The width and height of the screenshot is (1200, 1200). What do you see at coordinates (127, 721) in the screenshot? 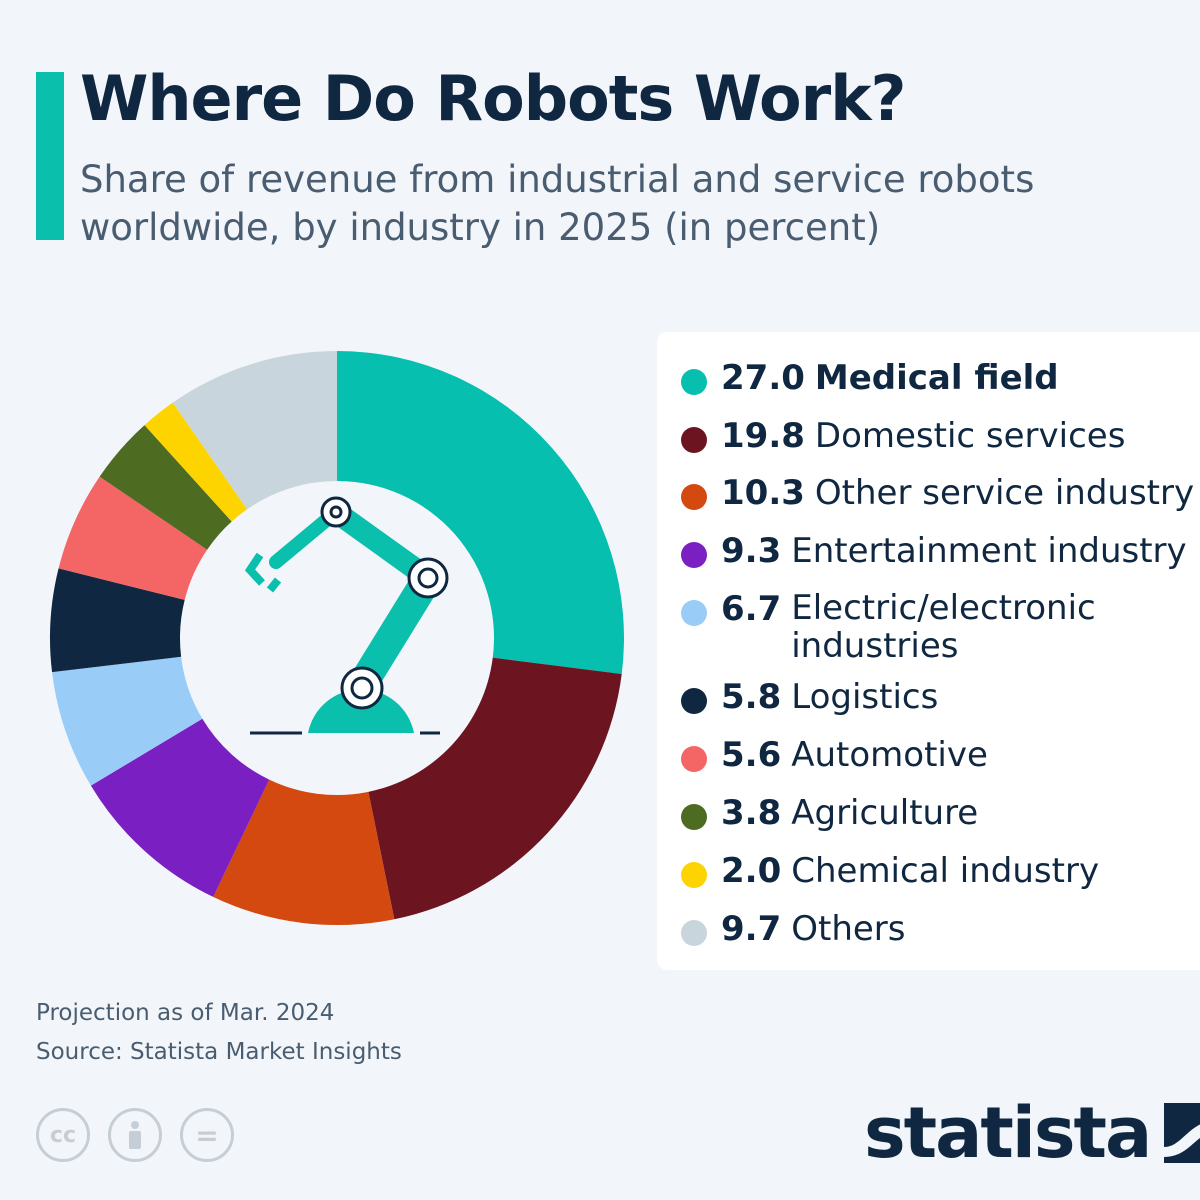
I see `slice-electric-electronic-industries` at bounding box center [127, 721].